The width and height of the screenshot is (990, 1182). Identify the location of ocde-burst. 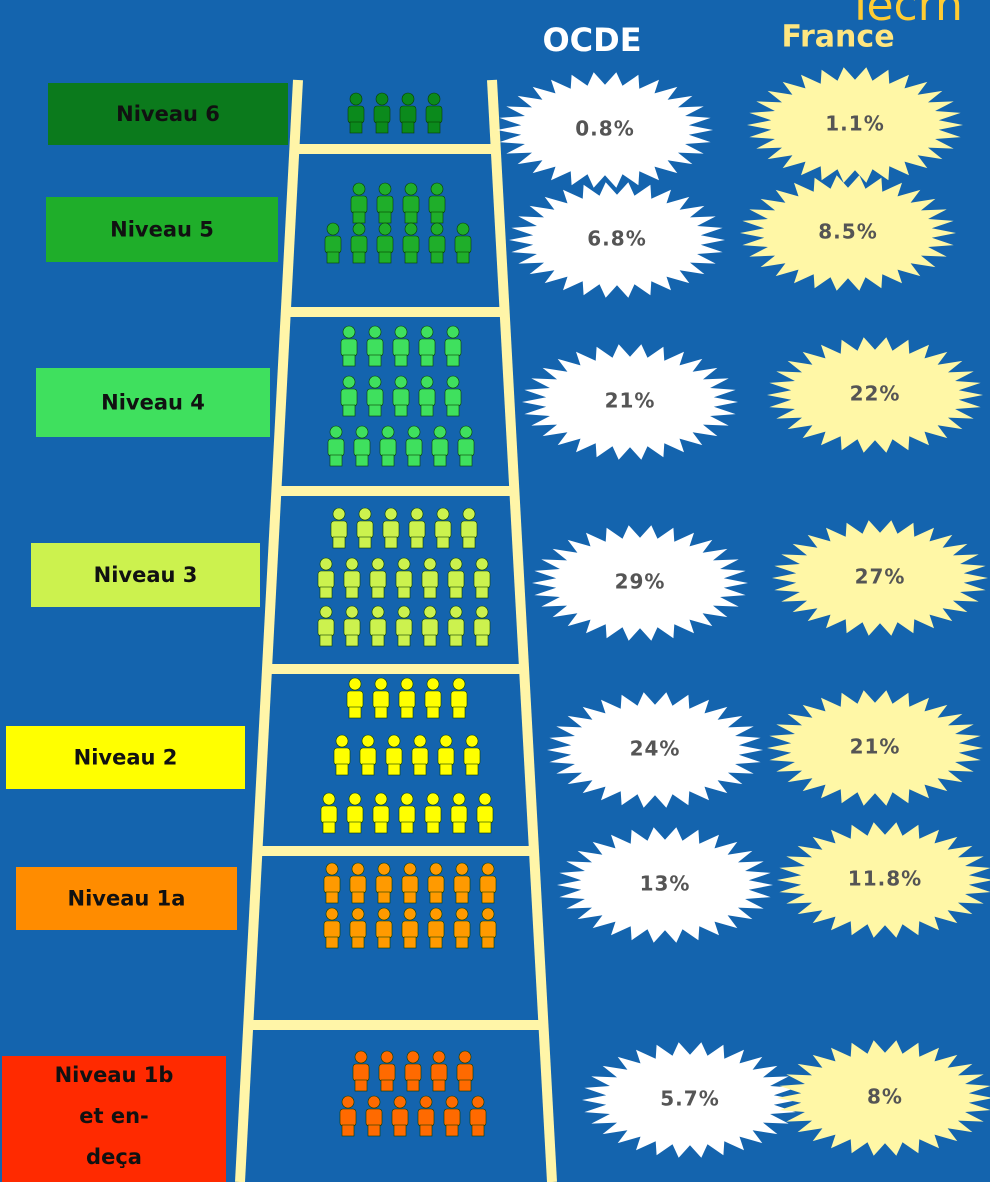
(655, 750).